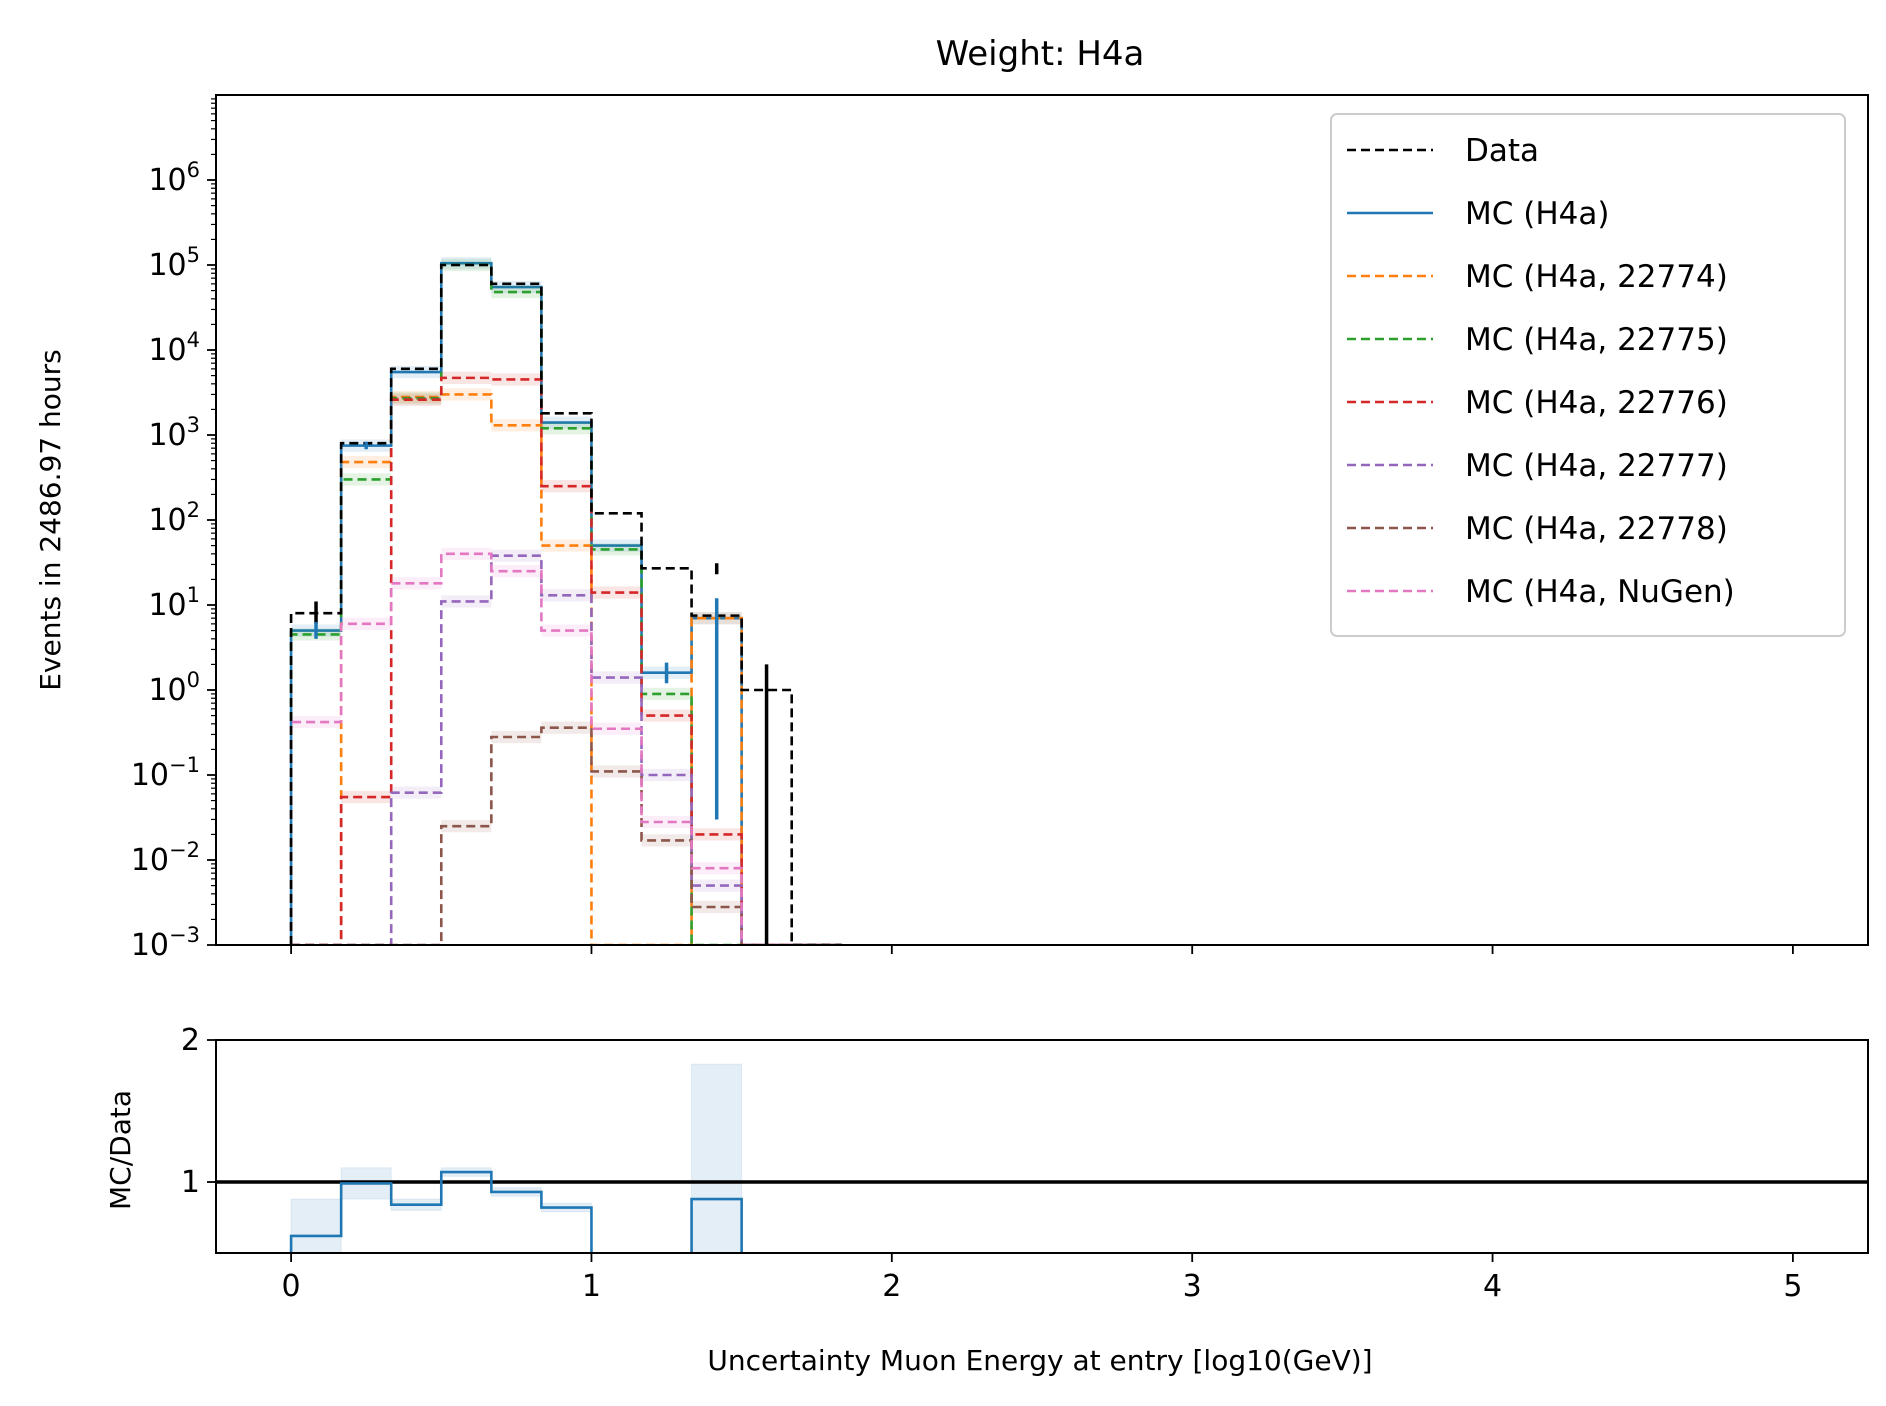  What do you see at coordinates (174, 518) in the screenshot?
I see `y-tick-label: 10²` at bounding box center [174, 518].